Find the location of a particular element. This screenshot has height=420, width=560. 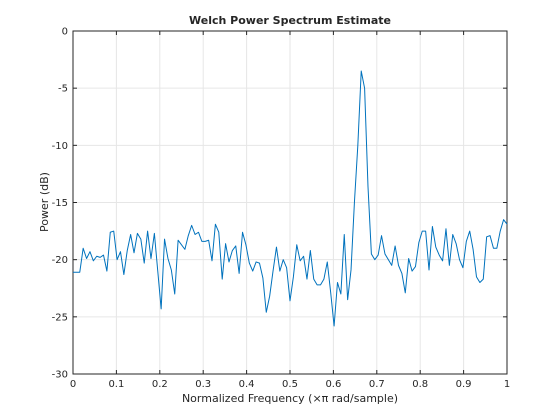

x-tick-label: 0.3 is located at coordinates (203, 384).